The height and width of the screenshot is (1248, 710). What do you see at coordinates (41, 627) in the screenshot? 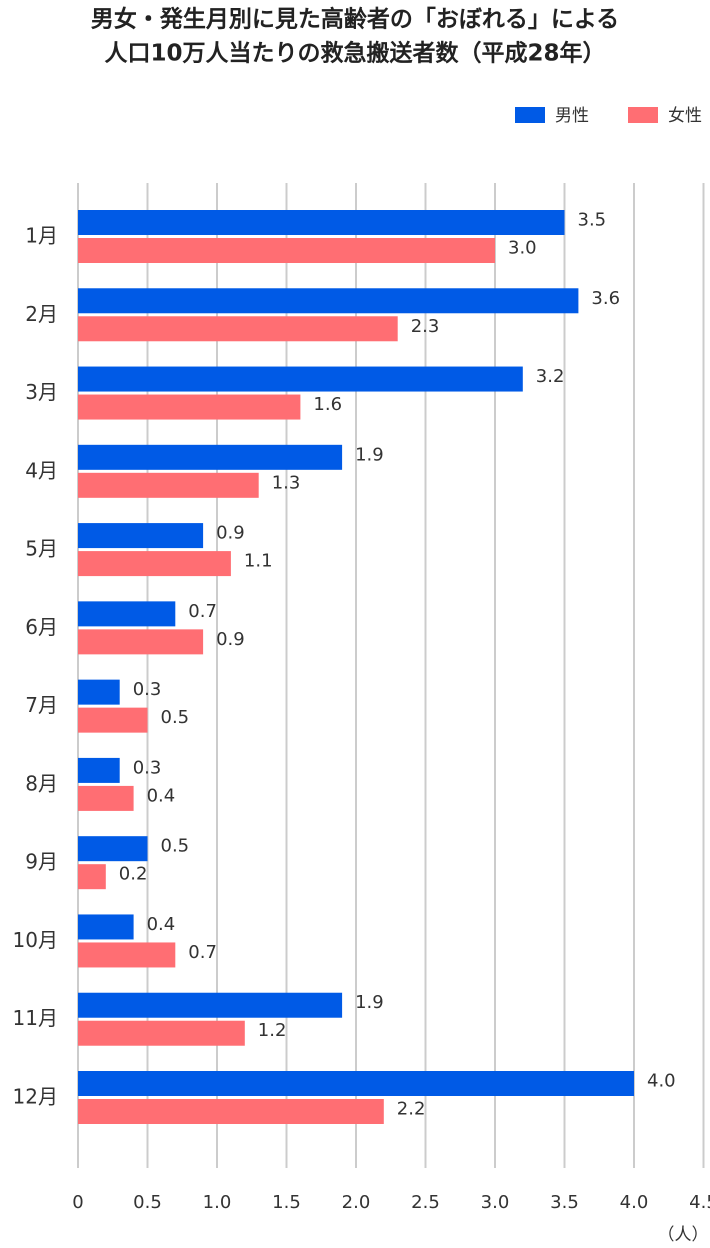
I see `y-tick-label: 6月` at bounding box center [41, 627].